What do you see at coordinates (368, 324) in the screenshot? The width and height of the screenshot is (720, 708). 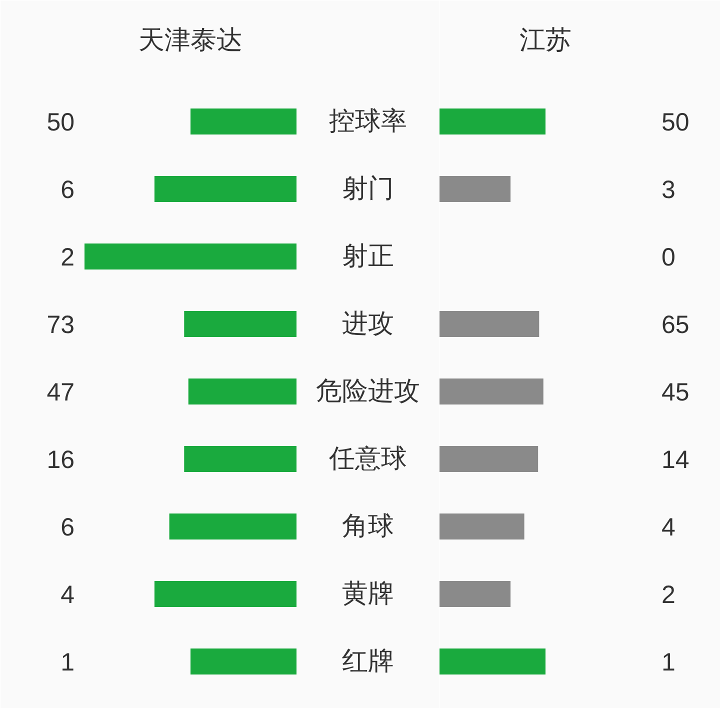 I see `y-tick-label: 进攻` at bounding box center [368, 324].